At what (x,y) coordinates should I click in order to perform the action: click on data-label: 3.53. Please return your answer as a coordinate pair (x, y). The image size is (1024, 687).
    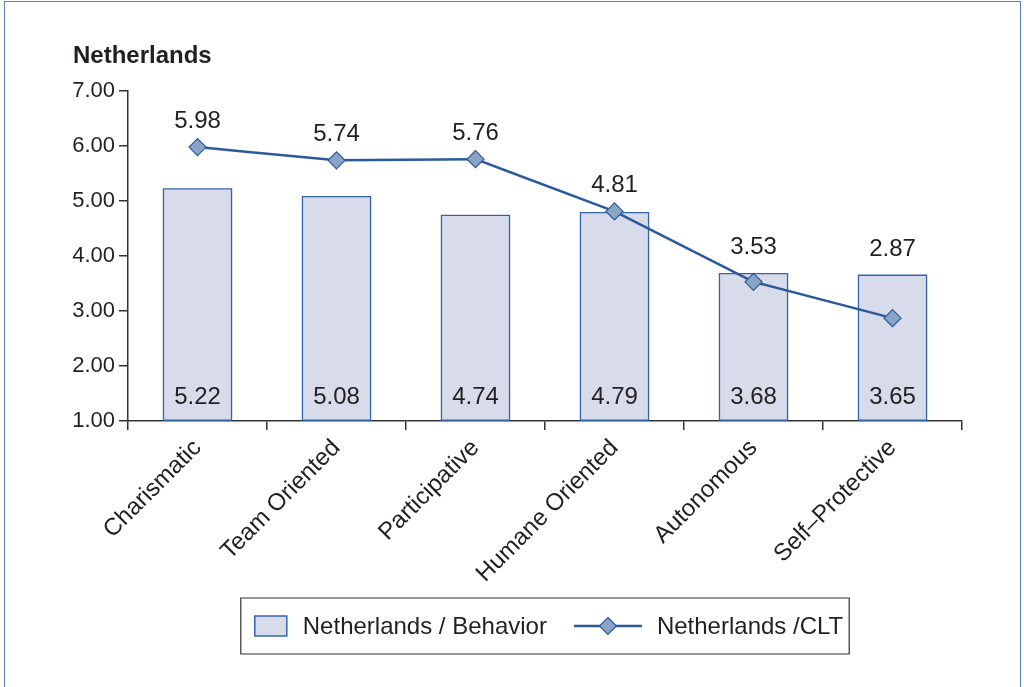
    Looking at the image, I should click on (753, 246).